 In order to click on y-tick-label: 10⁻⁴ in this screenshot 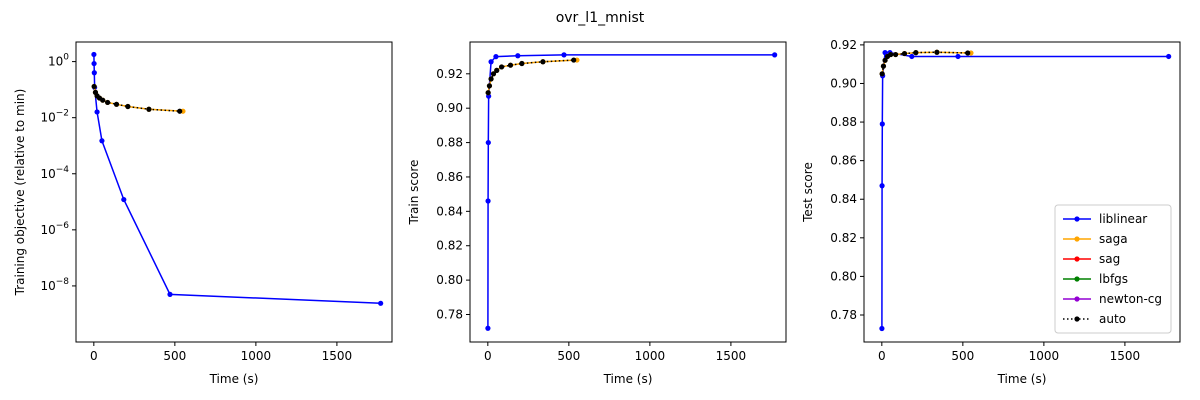, I will do `click(54, 173)`.